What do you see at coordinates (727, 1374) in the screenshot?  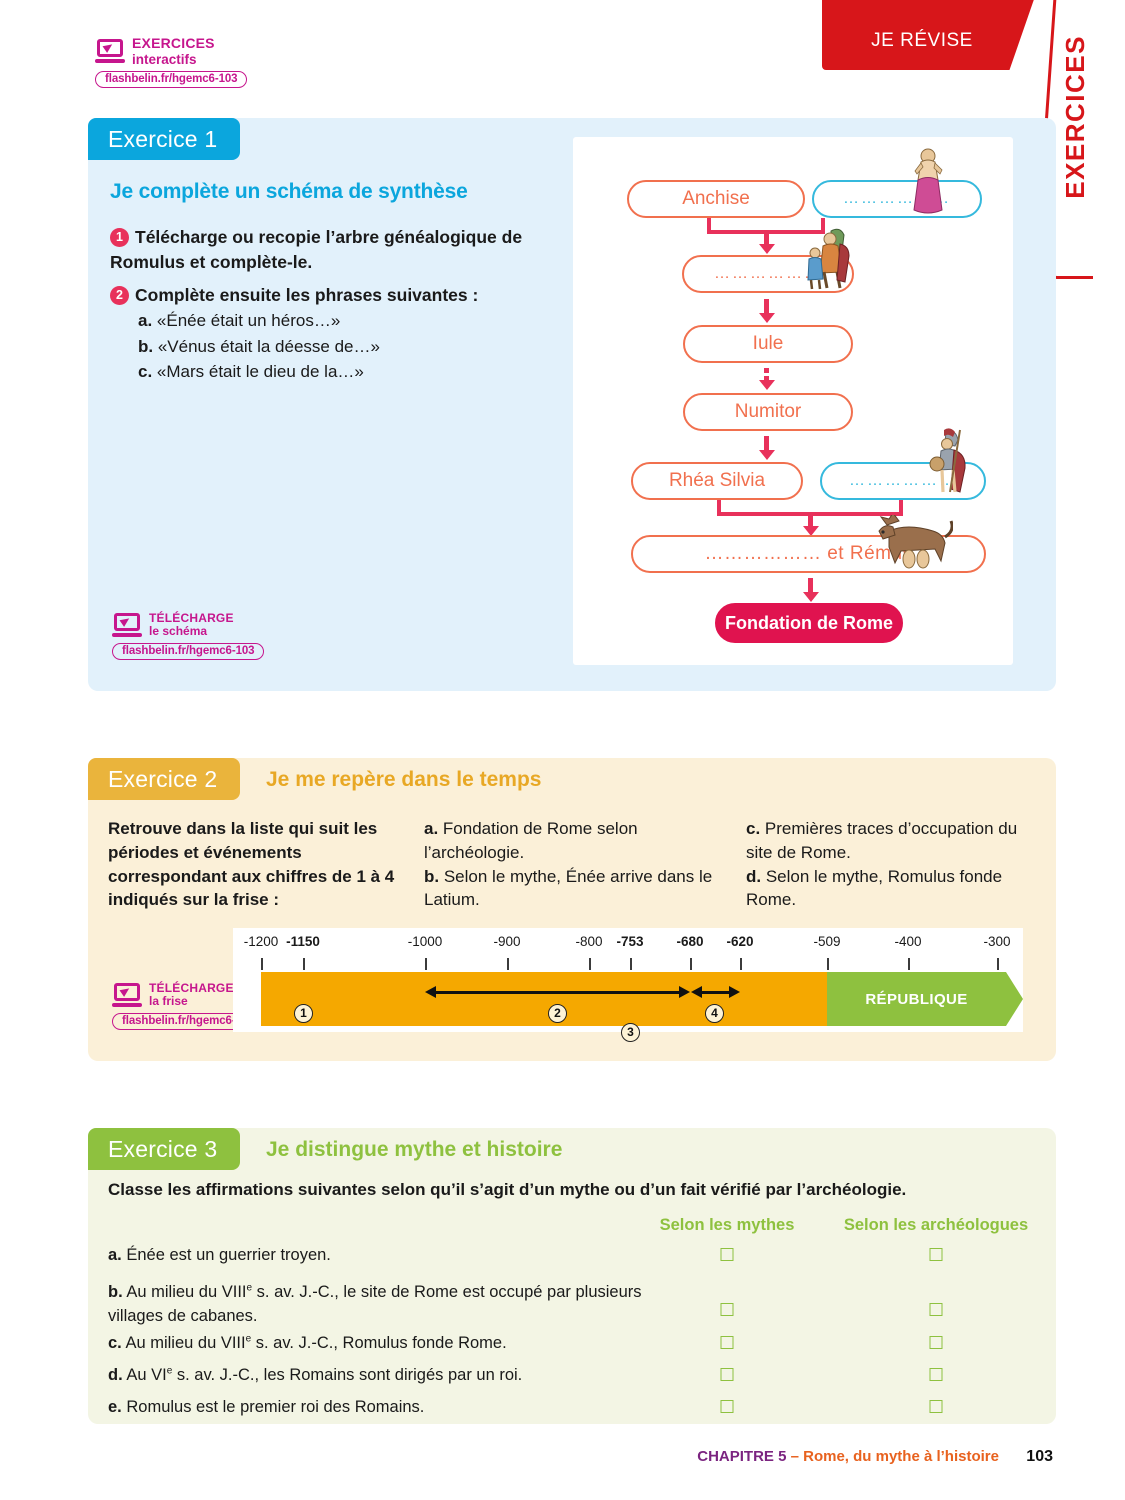 I see `checkbox-d-mythes` at bounding box center [727, 1374].